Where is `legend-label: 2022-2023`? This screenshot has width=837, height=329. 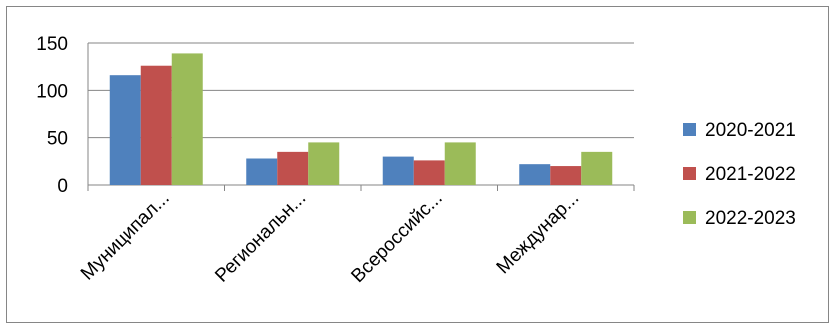 legend-label: 2022-2023 is located at coordinates (750, 218).